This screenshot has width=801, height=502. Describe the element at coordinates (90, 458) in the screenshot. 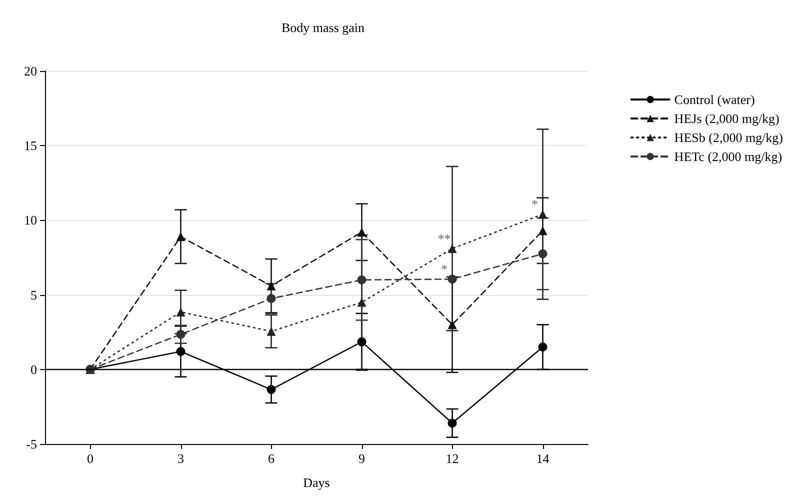

I see `x-tick-label: 0` at that location.